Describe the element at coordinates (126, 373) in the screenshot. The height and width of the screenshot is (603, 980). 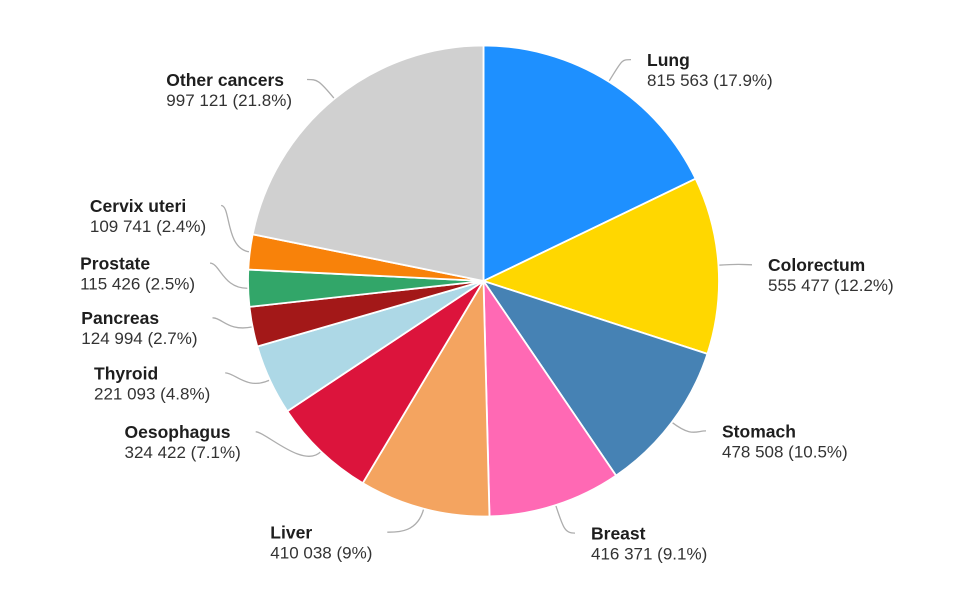
I see `svg-text: Thyroid` at that location.